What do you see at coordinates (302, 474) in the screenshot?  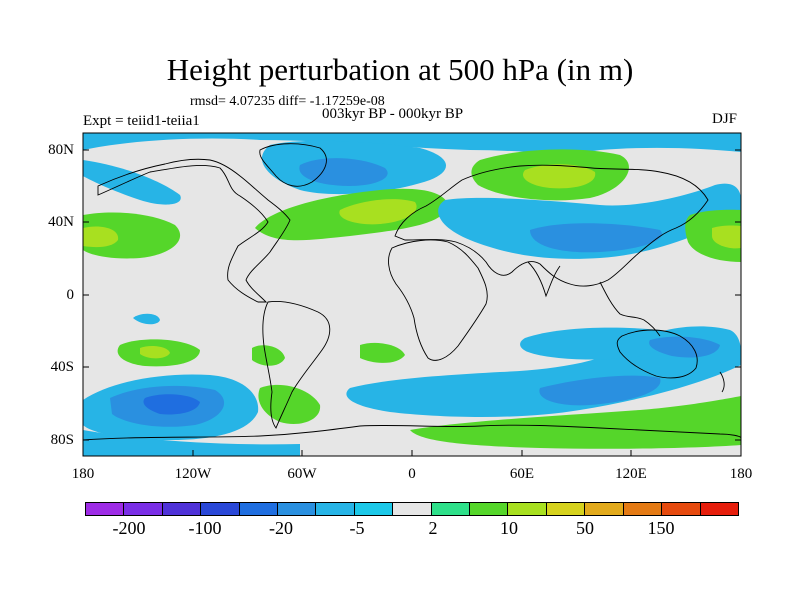 I see `lon-tick-label: 60W` at bounding box center [302, 474].